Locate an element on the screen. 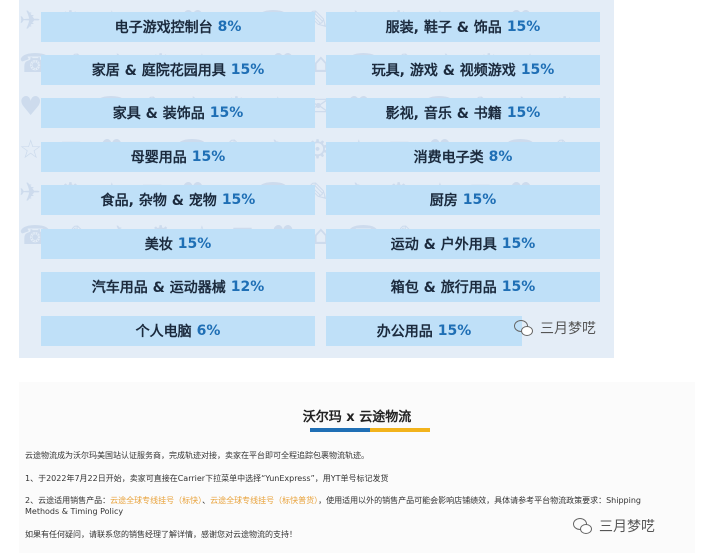 This screenshot has width=715, height=553. title-underline-yellow is located at coordinates (400, 430).